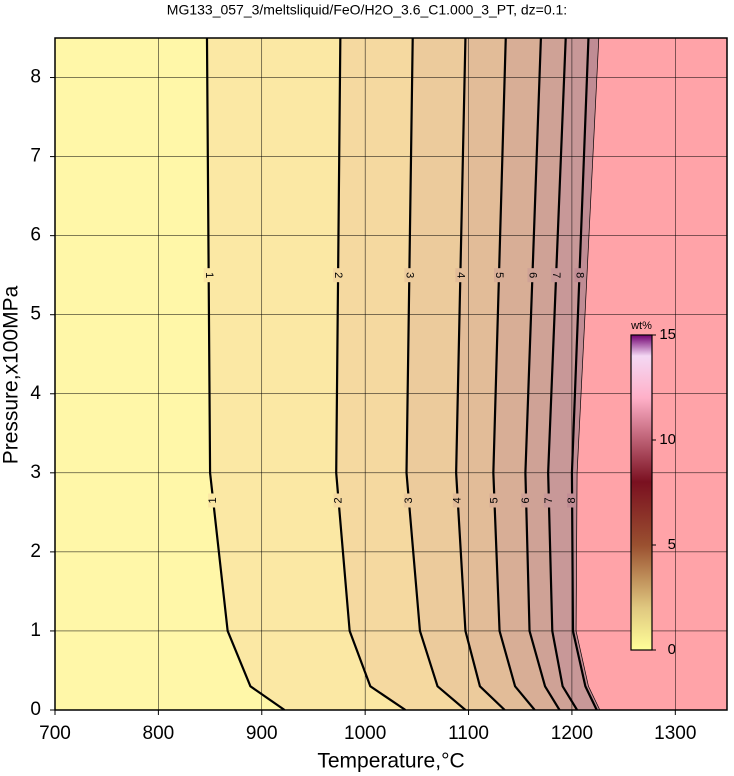 The image size is (734, 776). I want to click on x-tick-label: 1100, so click(468, 733).